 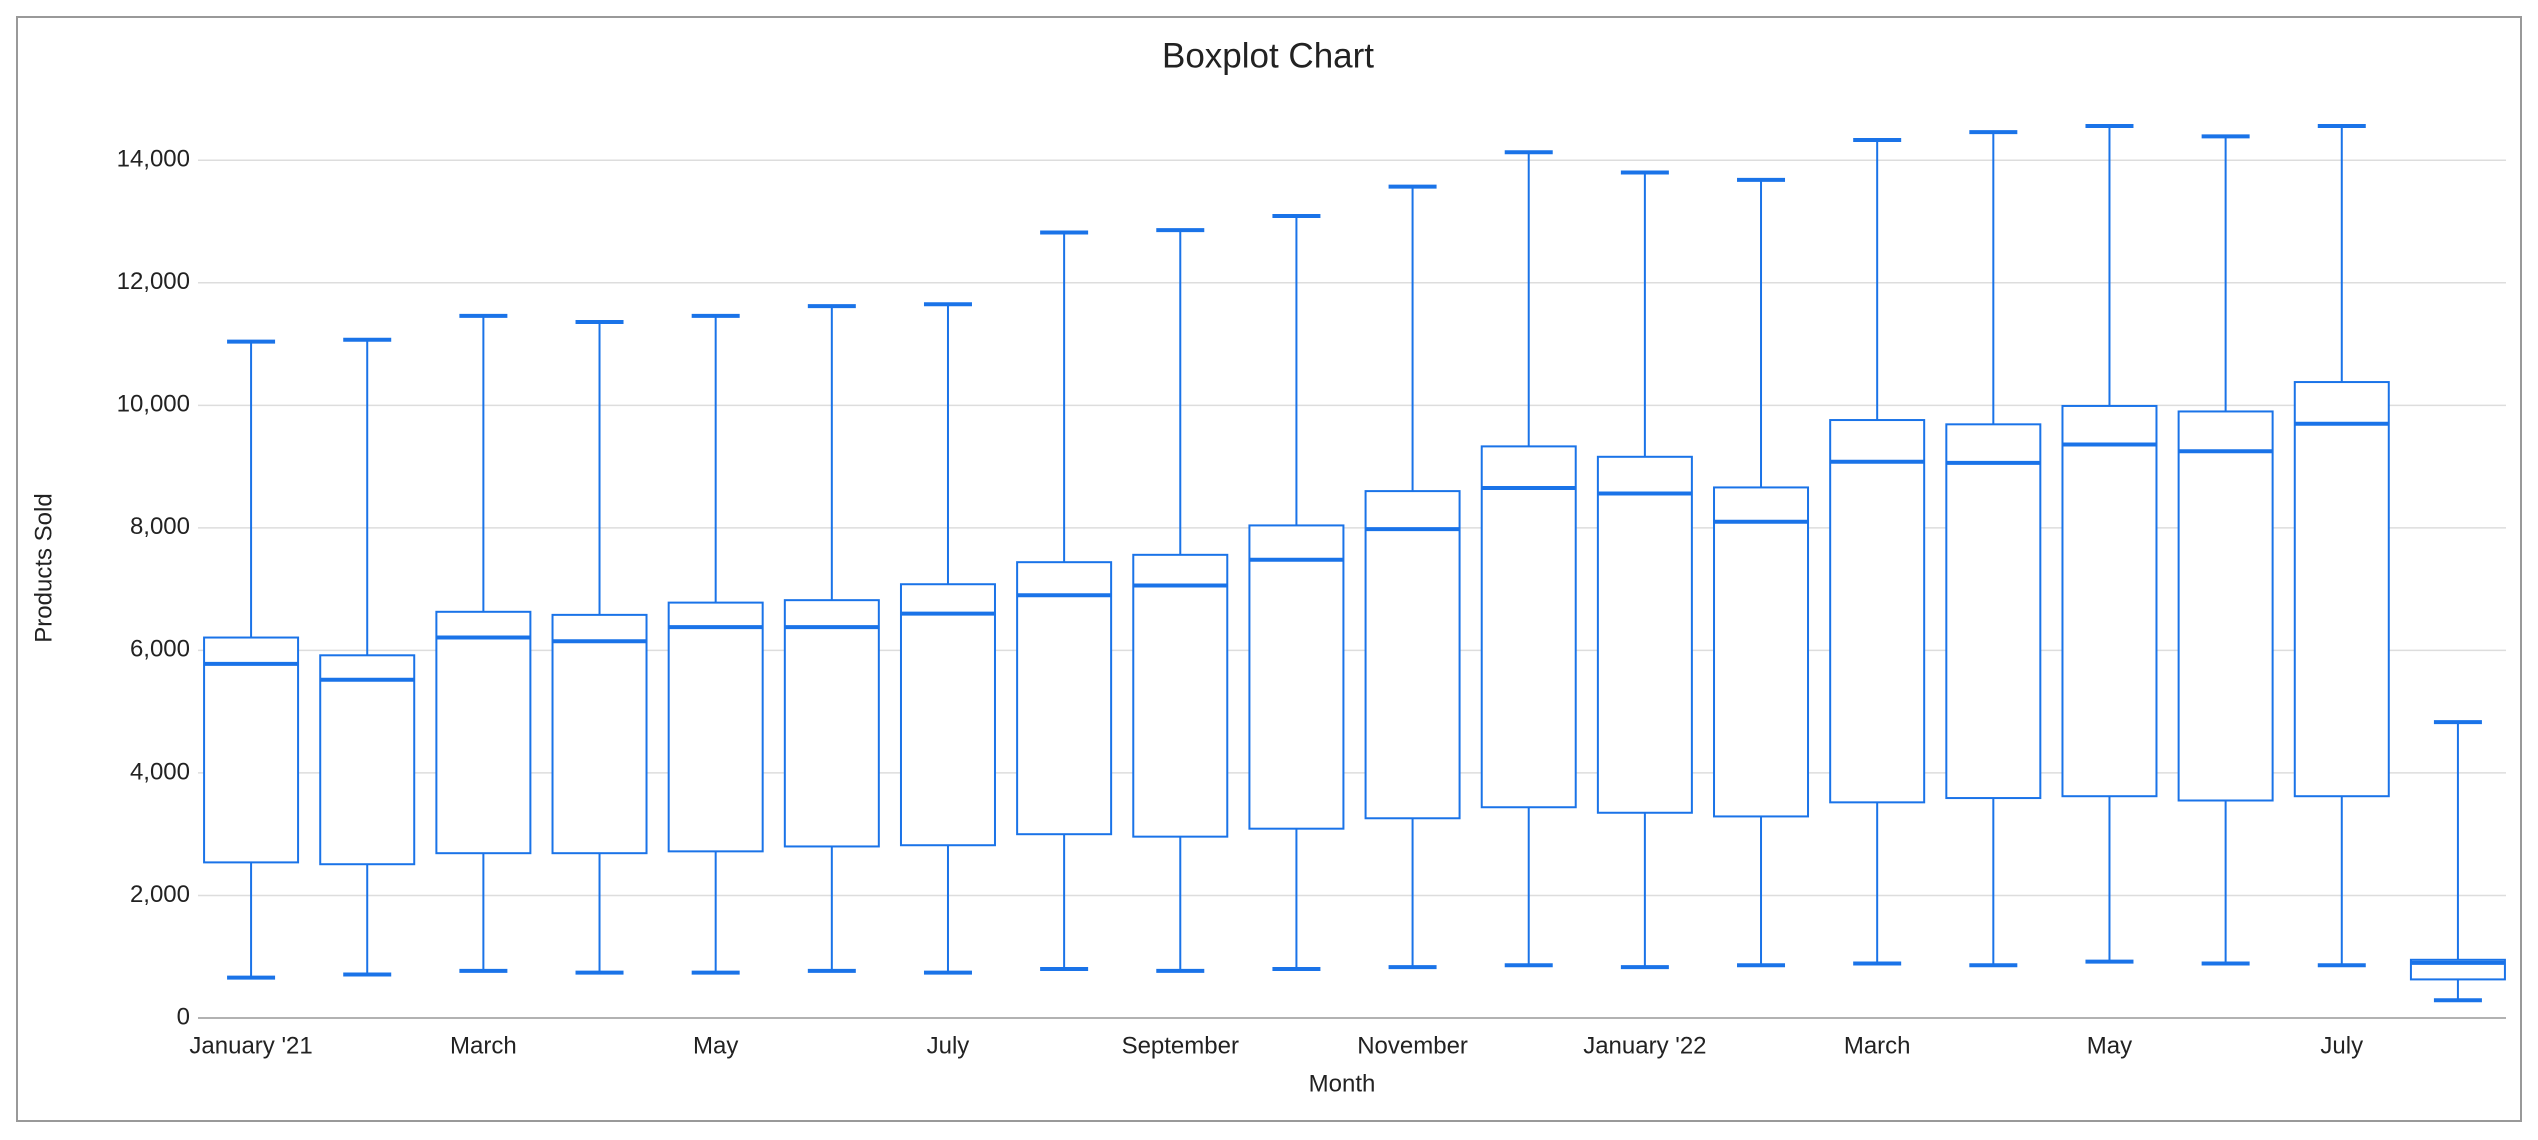 I want to click on x-tick-label: September, so click(x=1180, y=1045).